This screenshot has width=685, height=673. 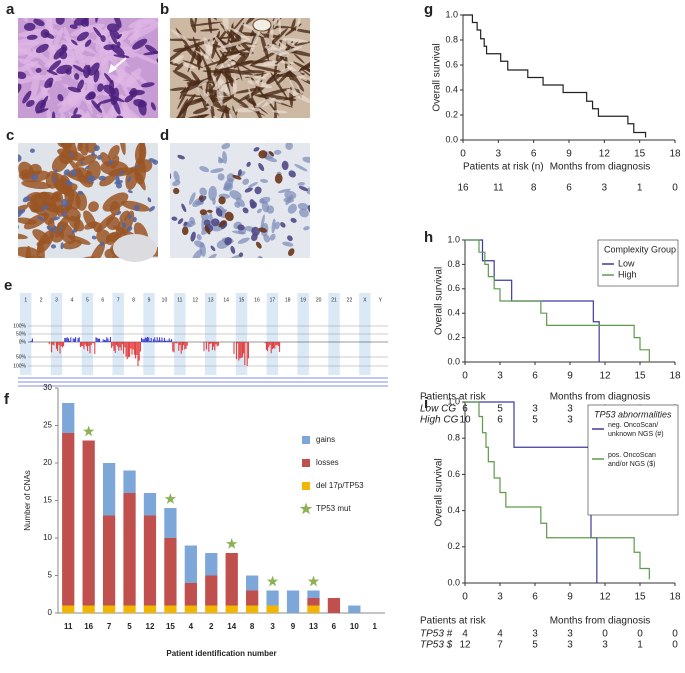 What do you see at coordinates (453, 337) in the screenshot?
I see `y-tick-label: 0.2` at bounding box center [453, 337].